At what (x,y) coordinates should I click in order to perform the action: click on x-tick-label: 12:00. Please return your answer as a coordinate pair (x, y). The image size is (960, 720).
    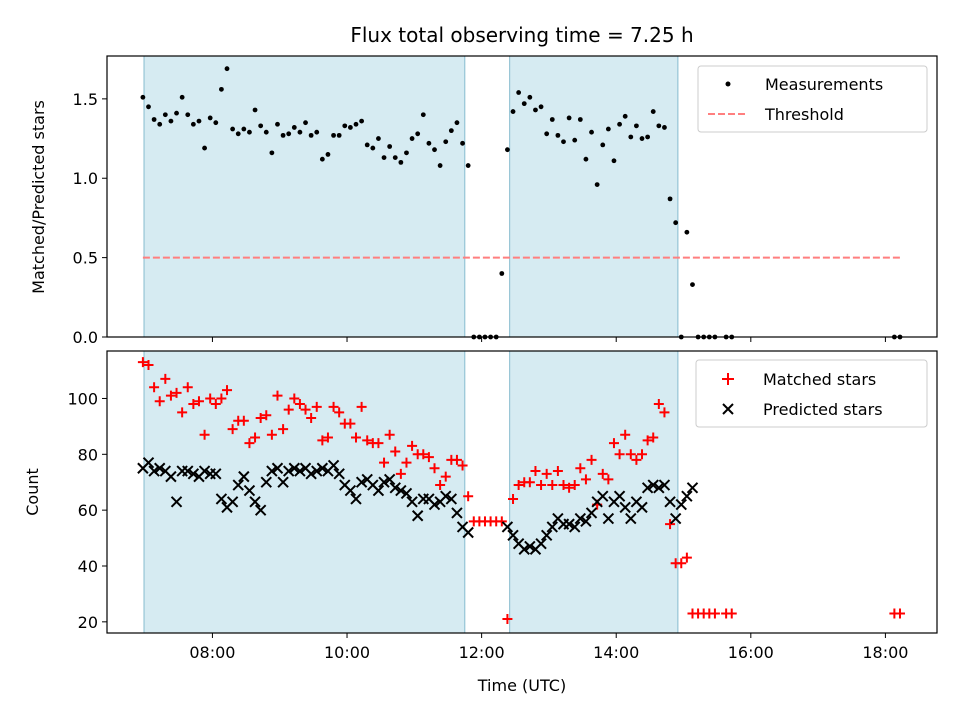
    Looking at the image, I should click on (482, 652).